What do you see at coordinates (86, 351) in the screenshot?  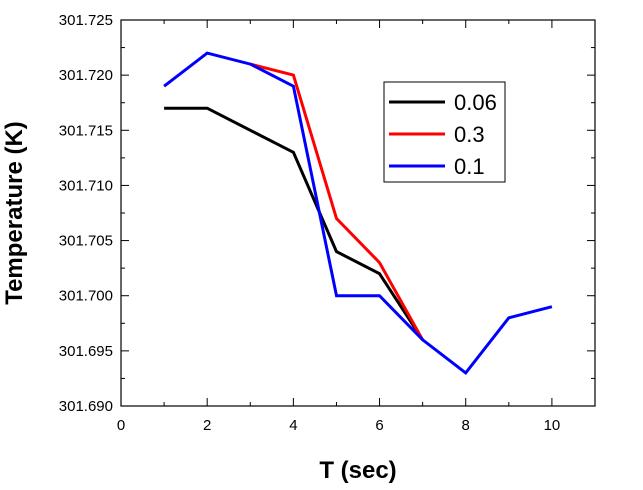 I see `y-tick-label: 301.695` at bounding box center [86, 351].